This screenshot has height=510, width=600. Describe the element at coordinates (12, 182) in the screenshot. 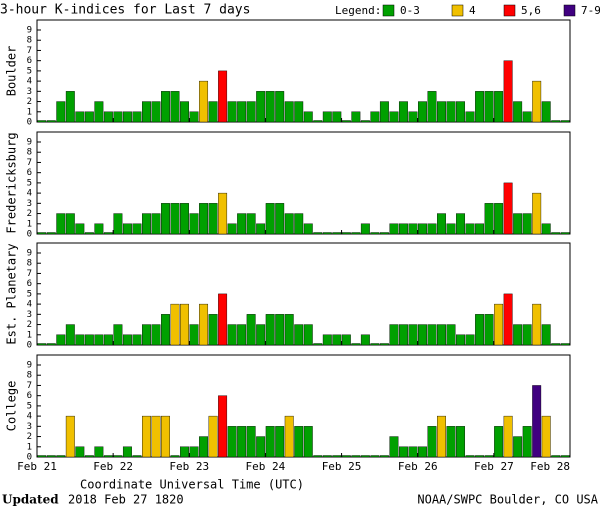

I see `panel-label: Fredericksburg` at that location.